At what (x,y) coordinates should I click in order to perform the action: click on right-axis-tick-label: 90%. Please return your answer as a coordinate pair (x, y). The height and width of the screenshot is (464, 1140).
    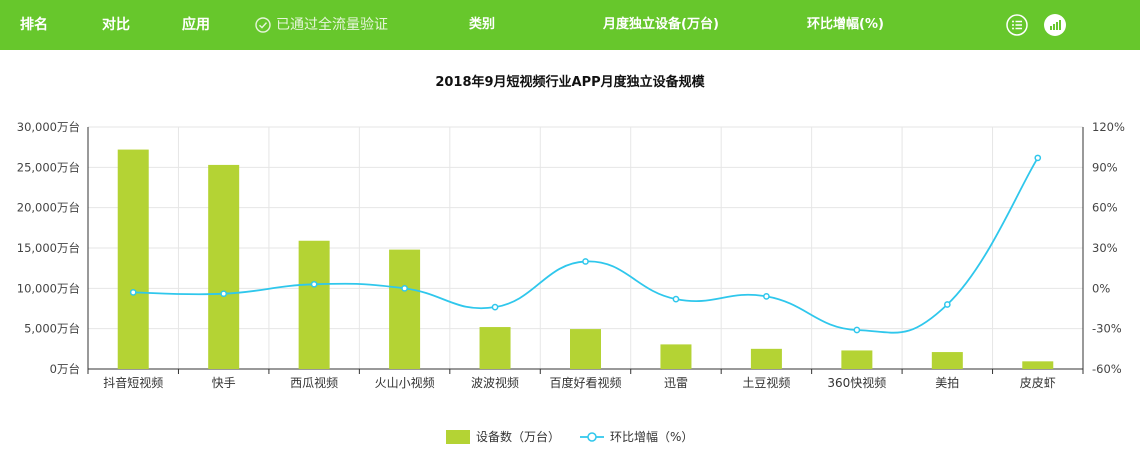
    Looking at the image, I should click on (1105, 167).